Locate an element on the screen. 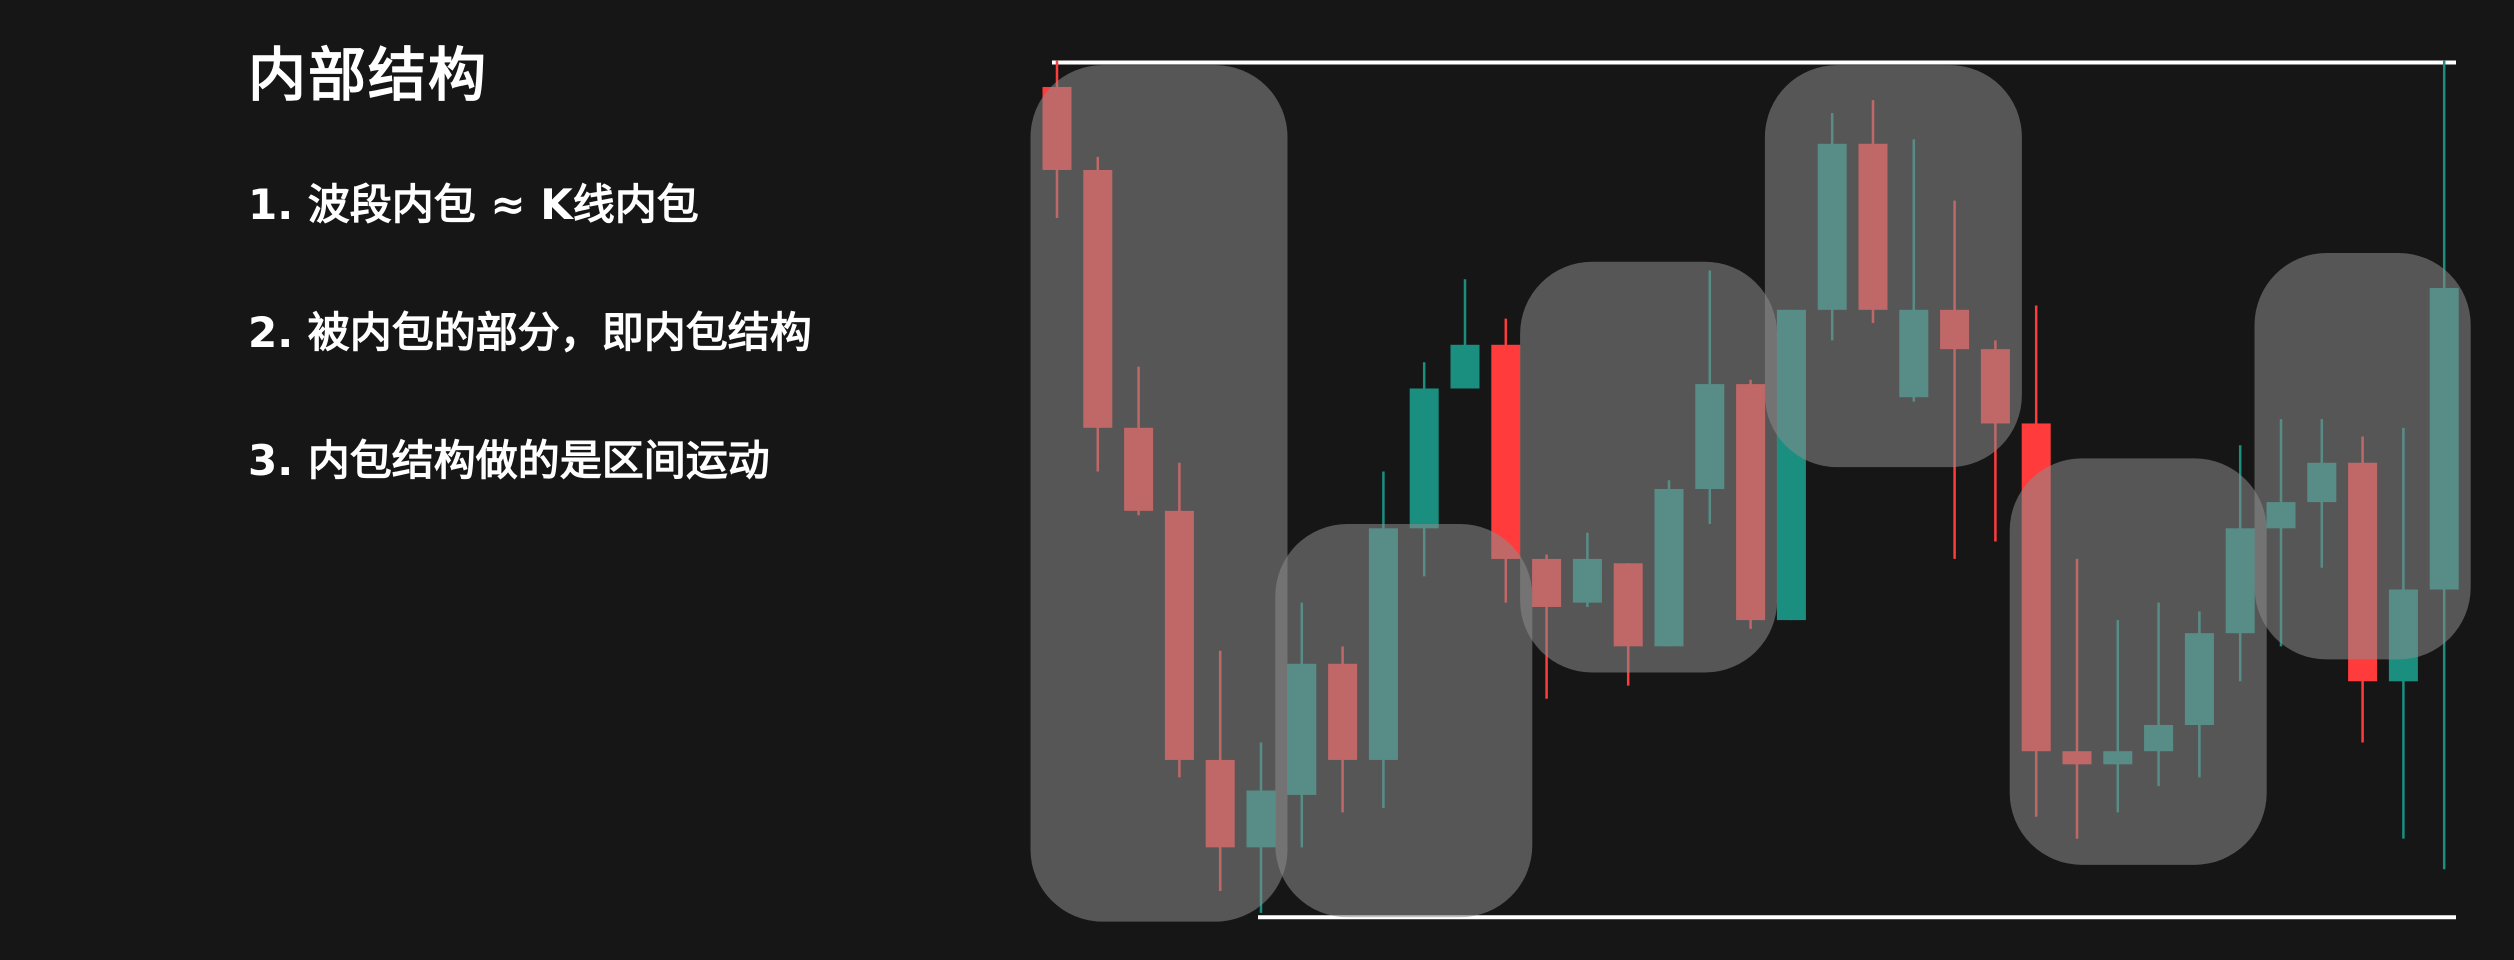  candle-body-bear is located at coordinates (1506, 451).